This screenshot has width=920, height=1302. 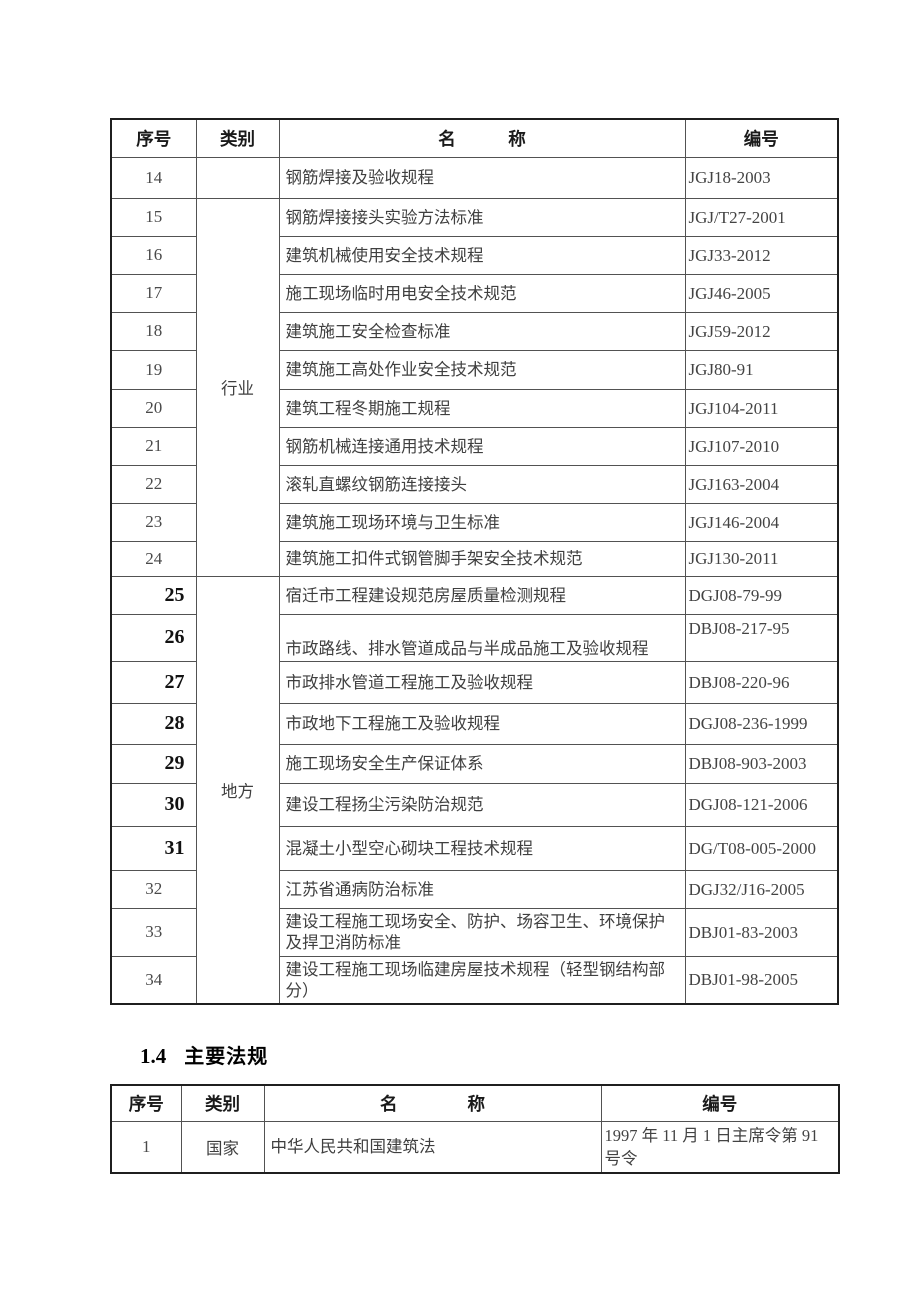 I want to click on row-number-cell: 31, so click(x=153, y=848).